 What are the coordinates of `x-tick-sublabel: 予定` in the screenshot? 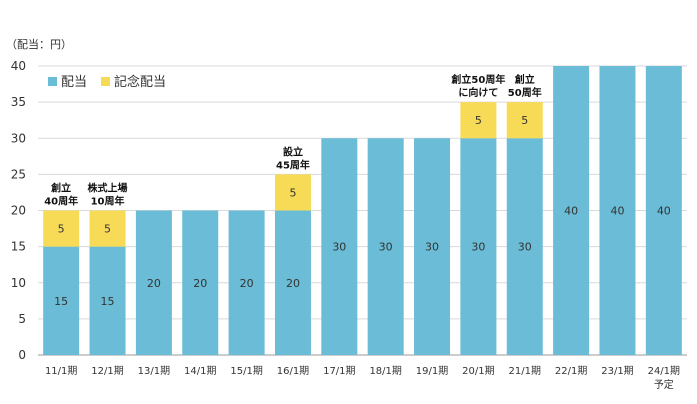 It's located at (664, 384).